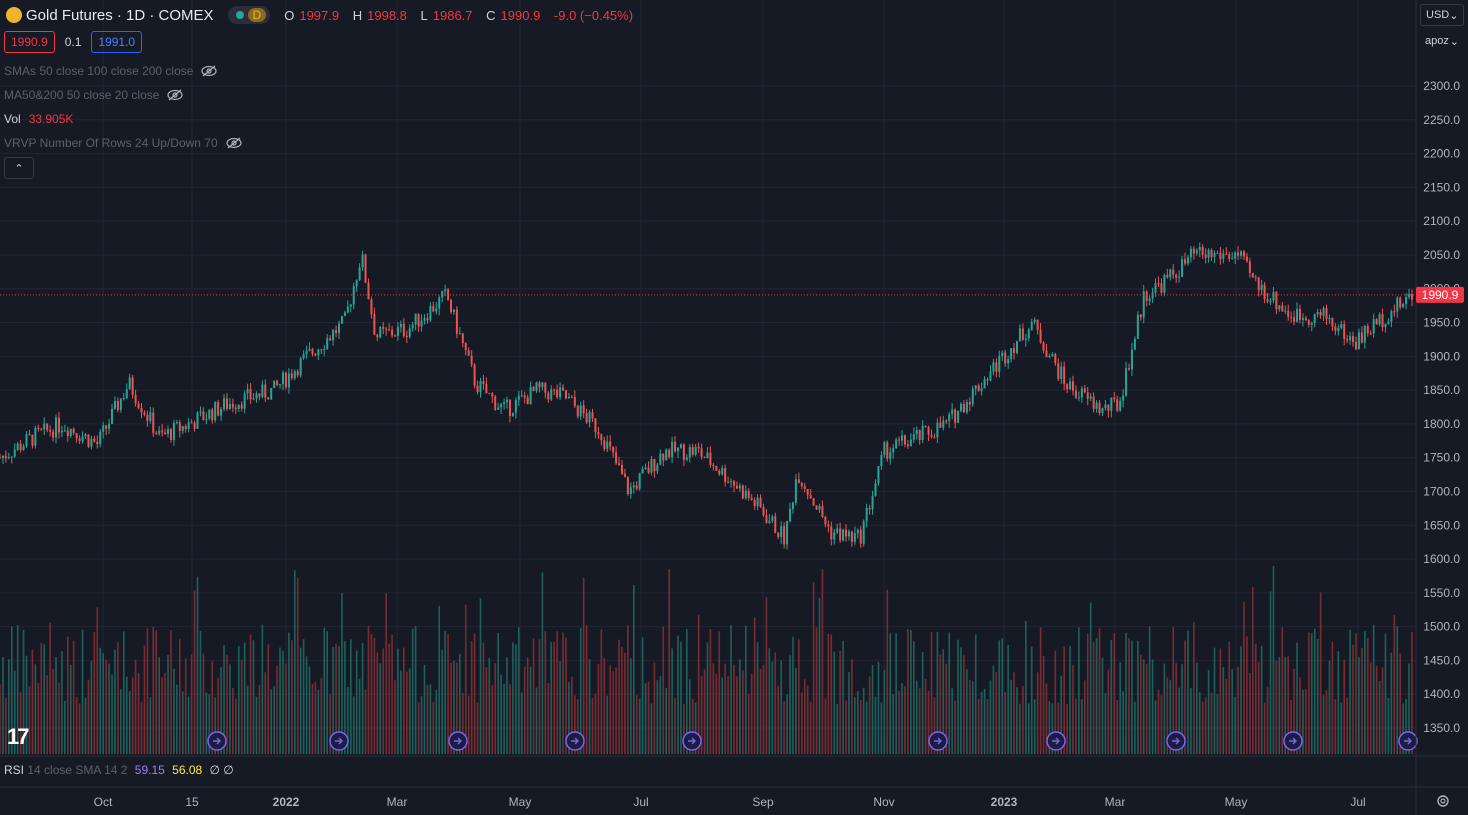  What do you see at coordinates (111, 71) in the screenshot?
I see `indicator-sma: SMAs 50 close 100 close 200 close` at bounding box center [111, 71].